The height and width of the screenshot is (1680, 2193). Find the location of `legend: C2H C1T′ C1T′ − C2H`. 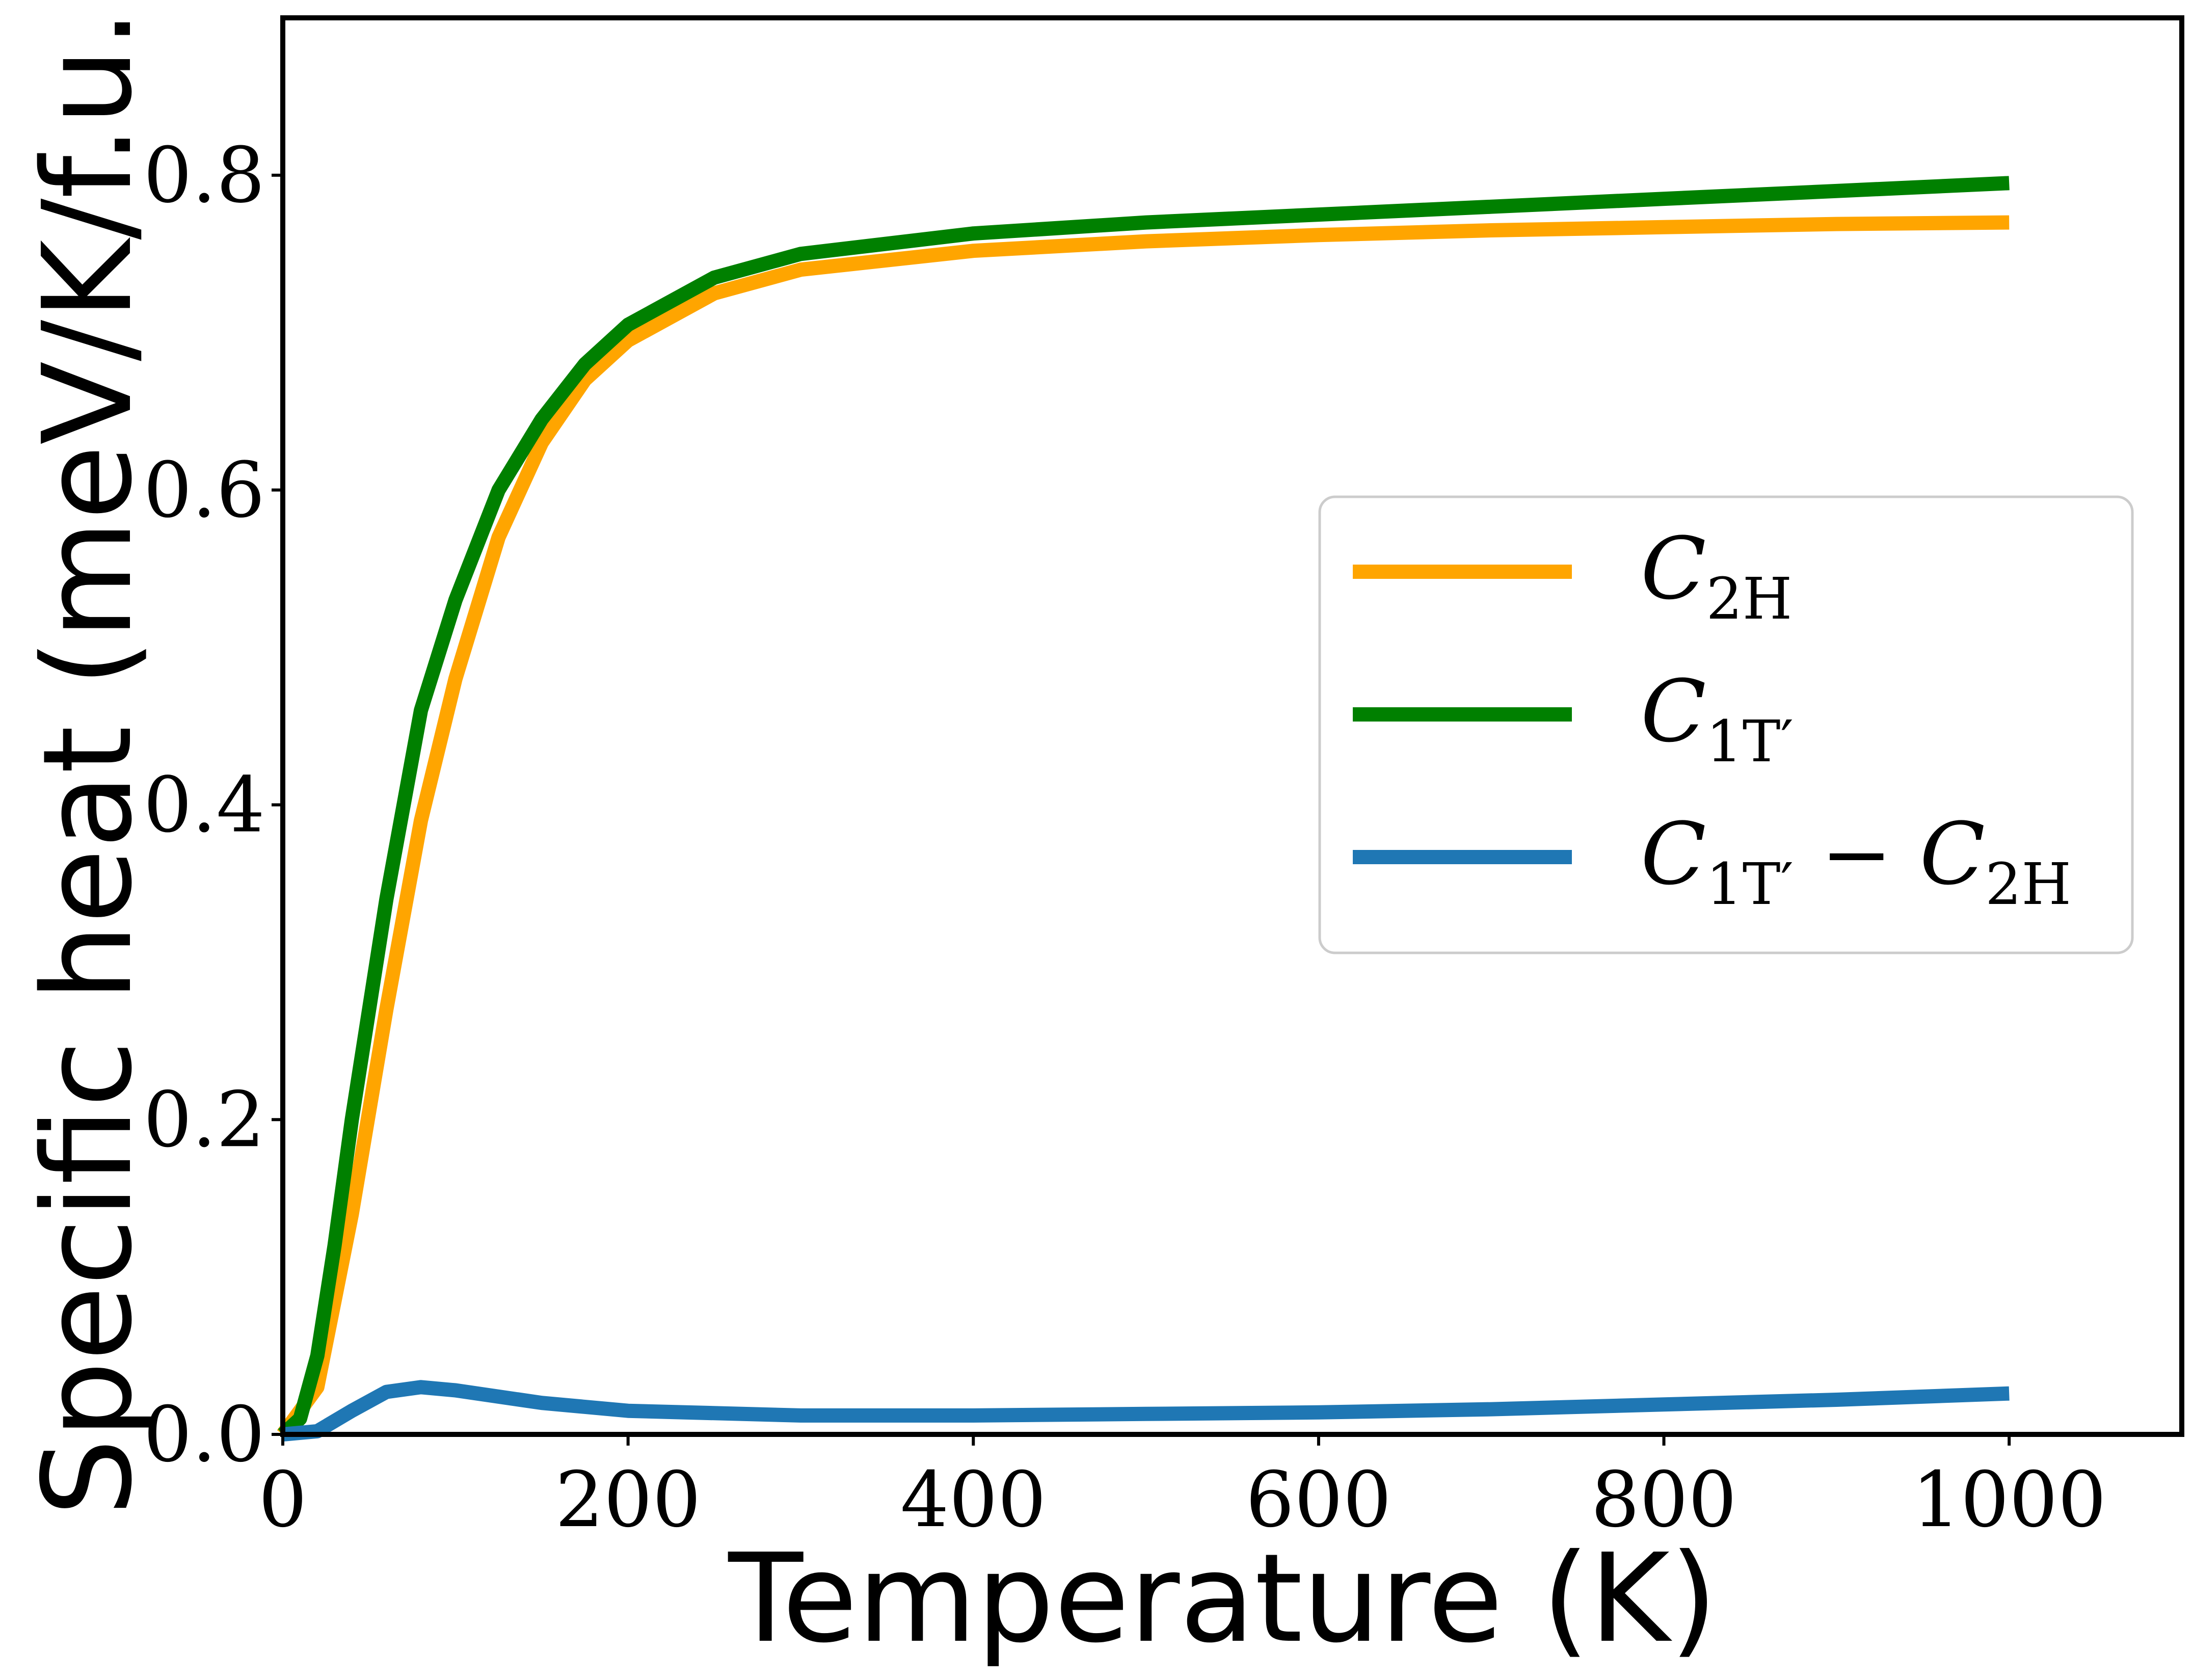

legend: C2H C1T′ C1T′ − C2H is located at coordinates (1726, 724).